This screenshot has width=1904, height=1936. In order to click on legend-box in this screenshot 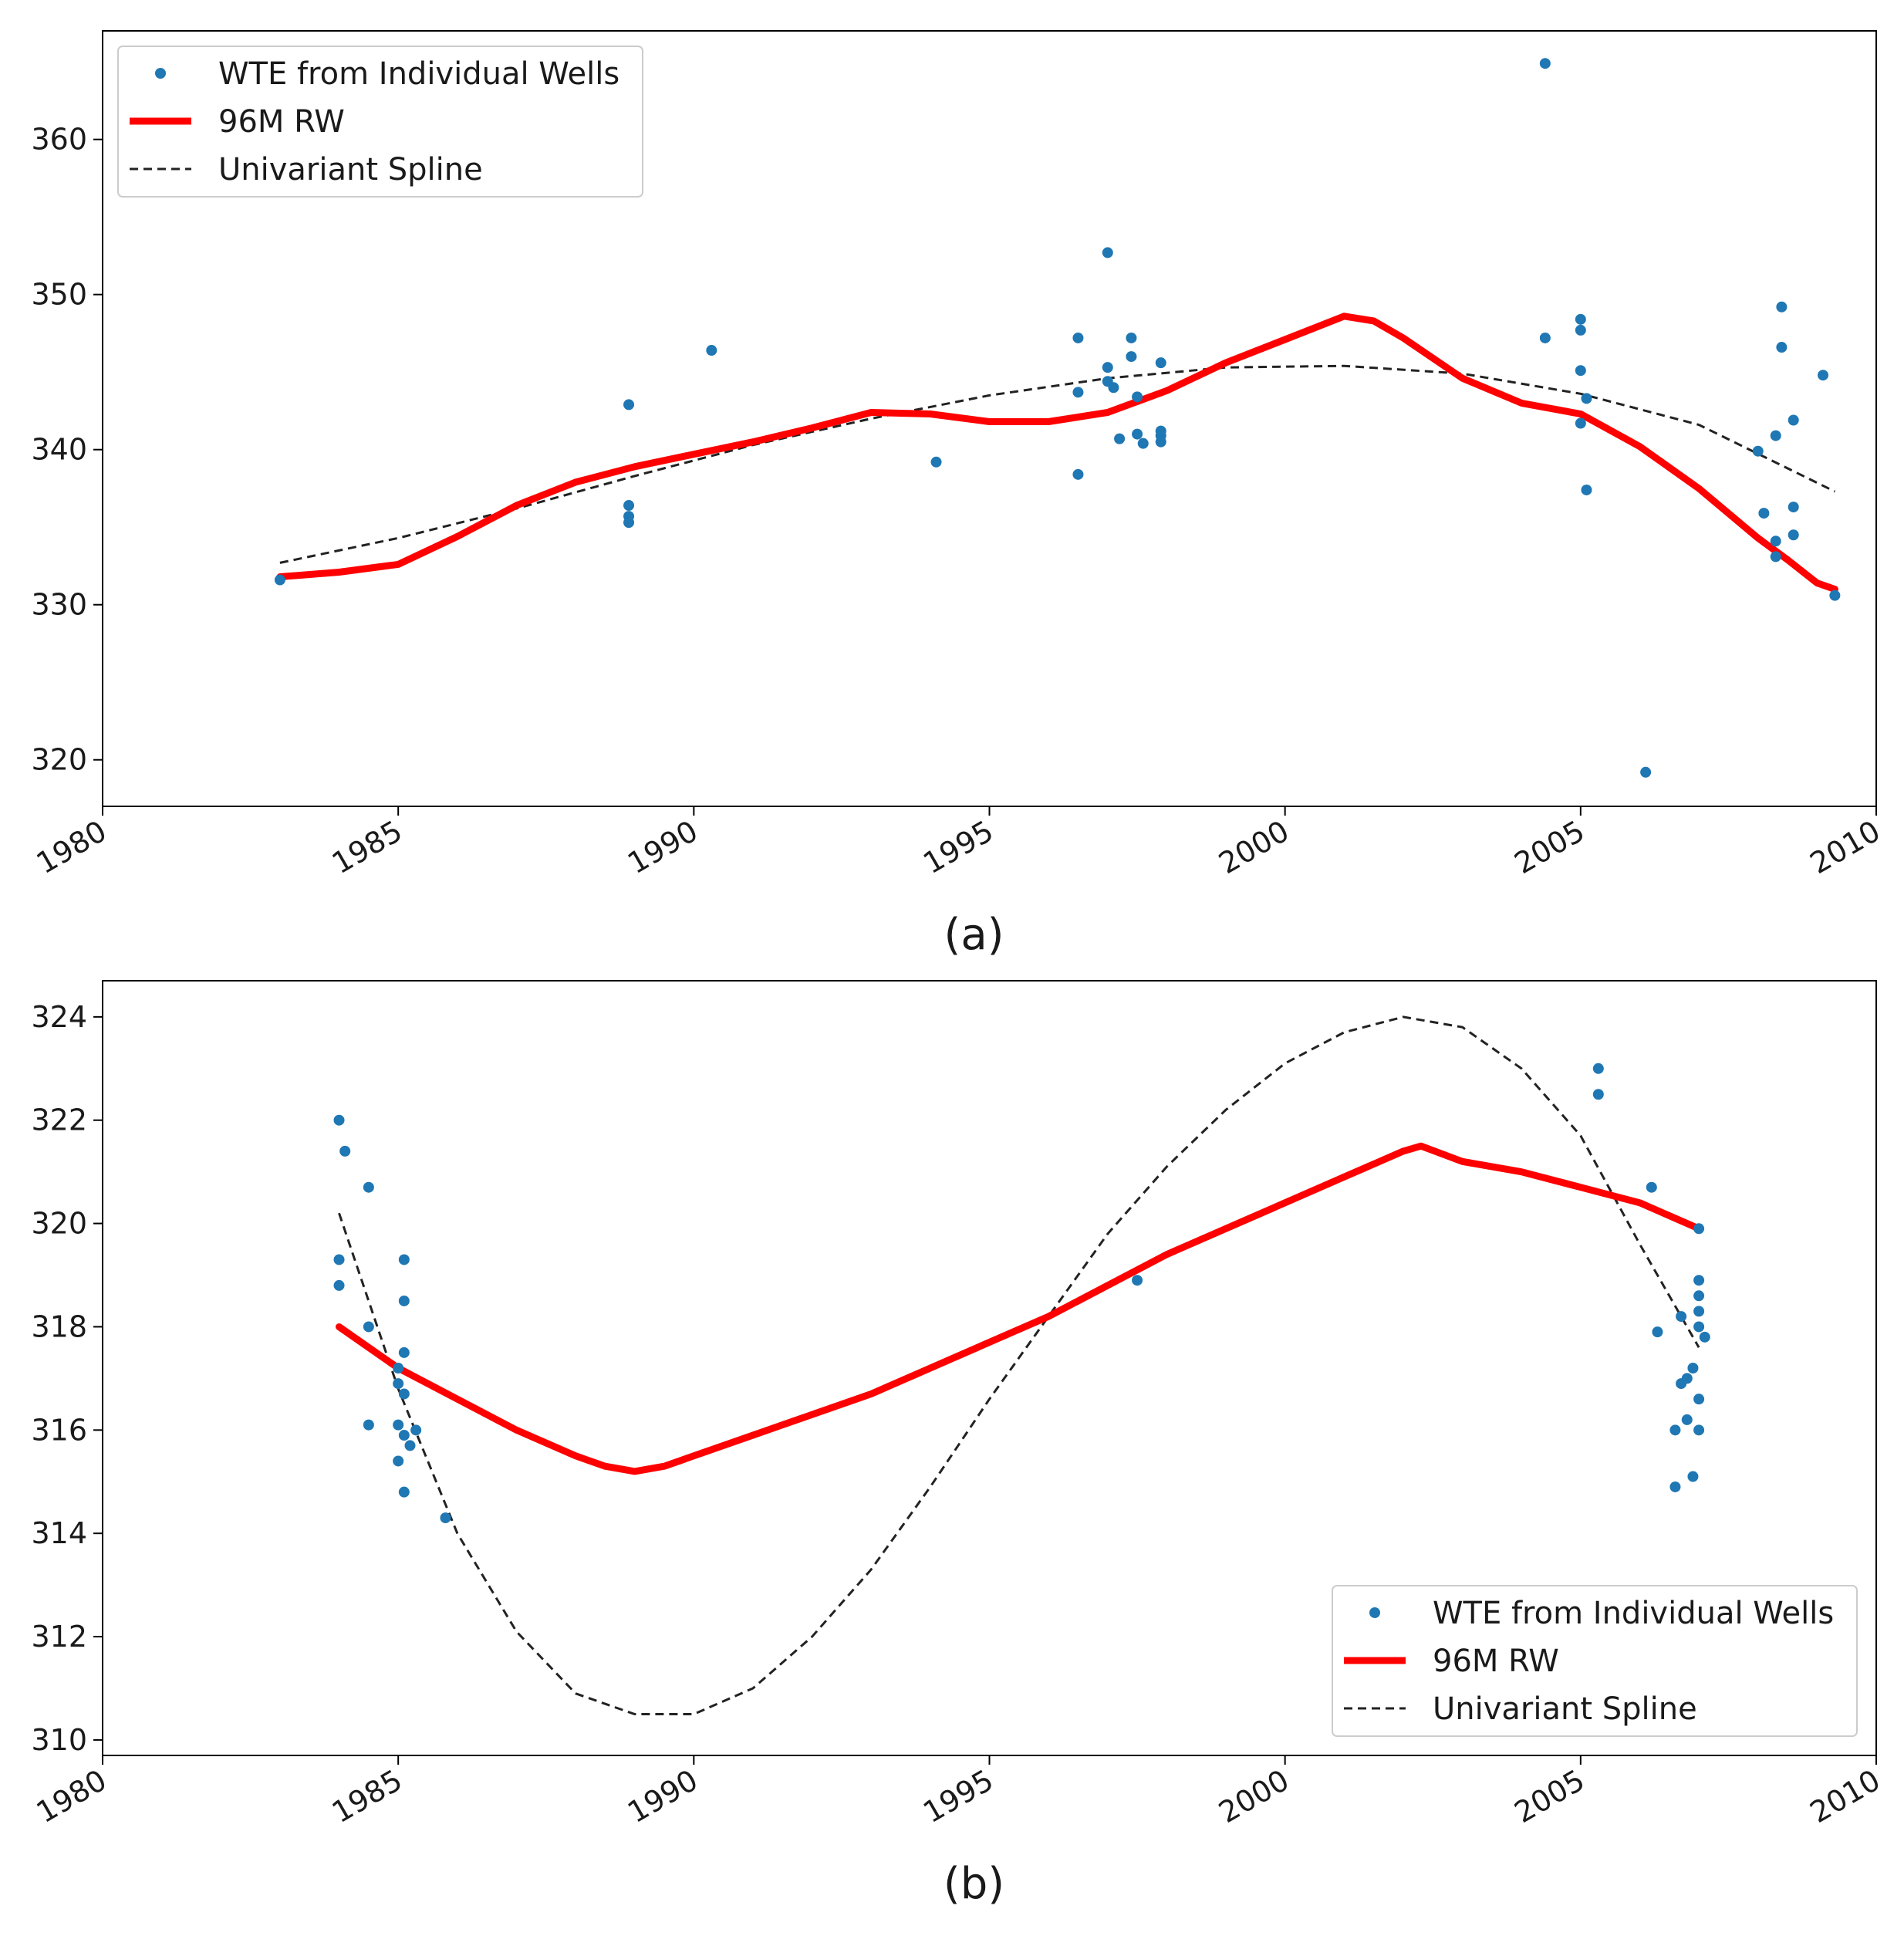, I will do `click(1595, 1661)`.